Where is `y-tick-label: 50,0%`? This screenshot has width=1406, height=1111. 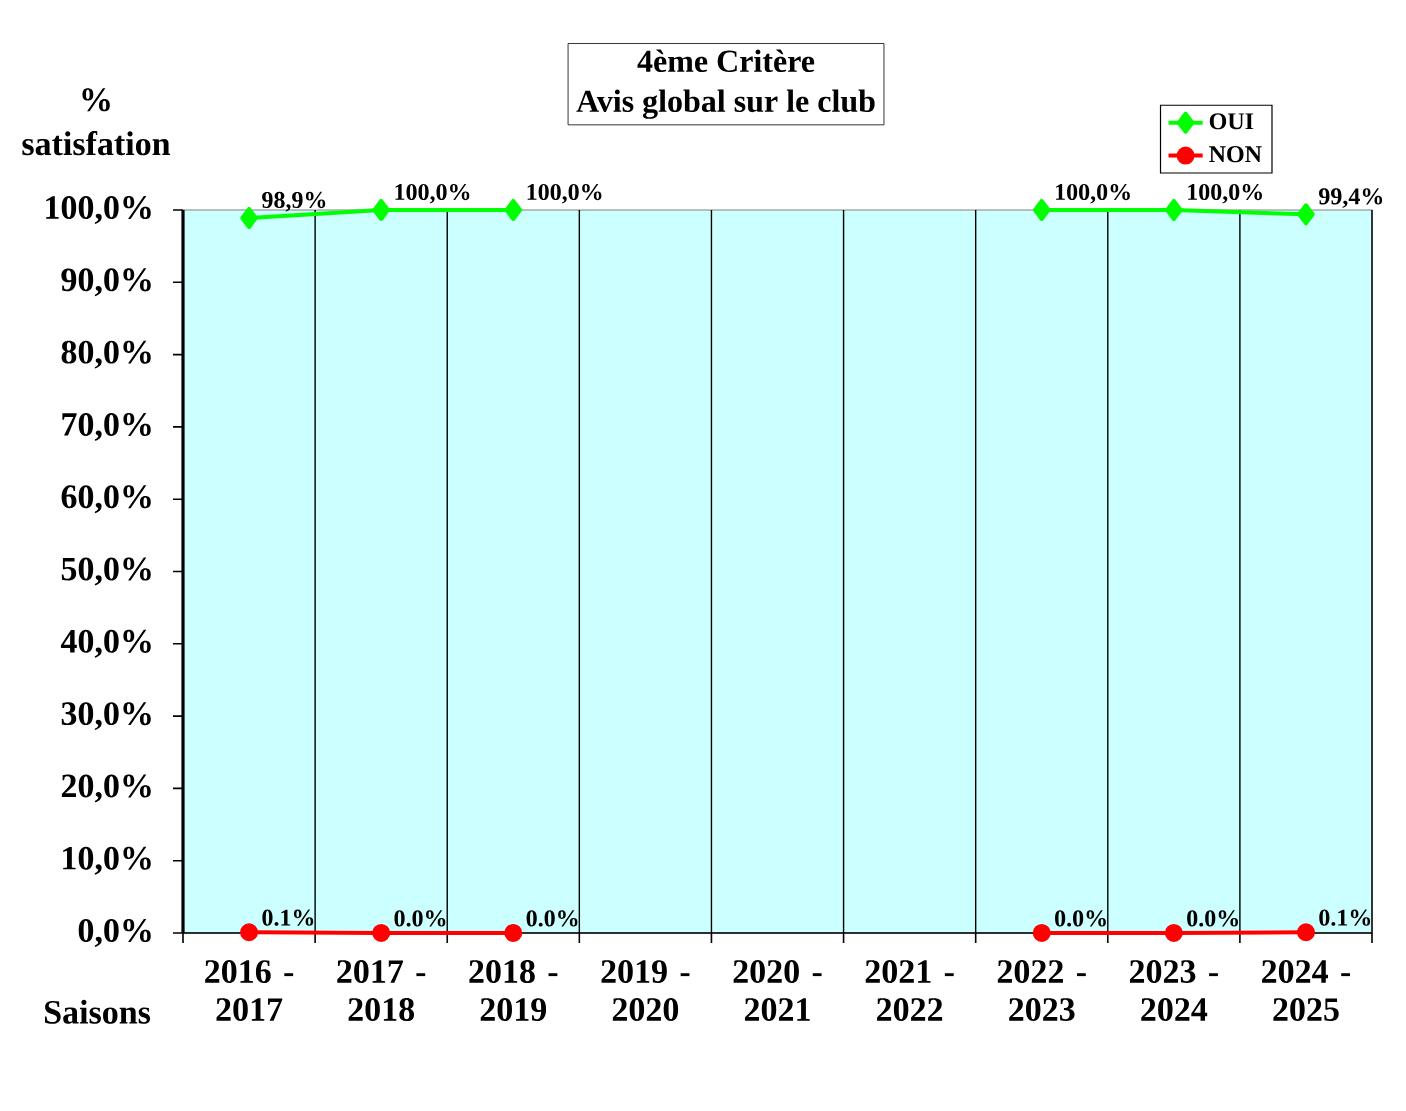
y-tick-label: 50,0% is located at coordinates (106, 571).